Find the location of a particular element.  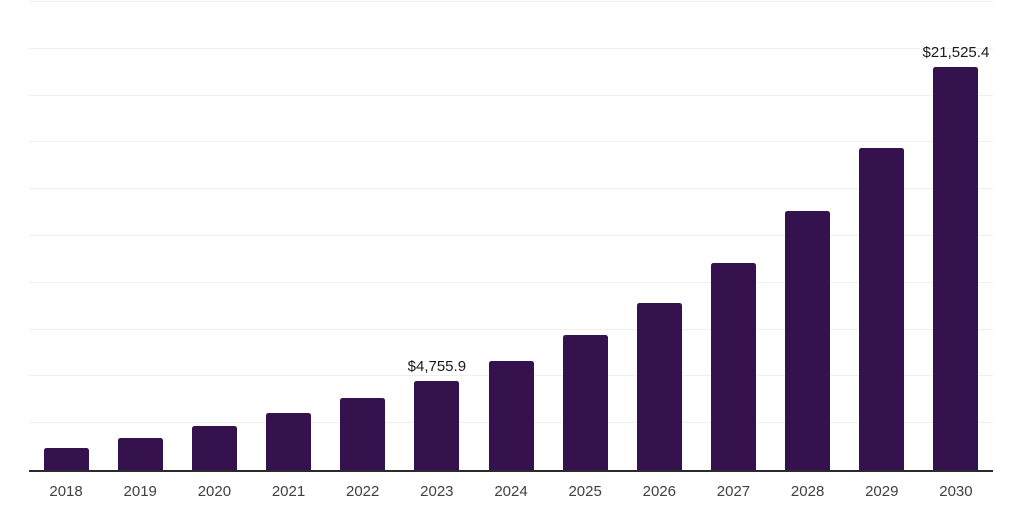

bar-2023 is located at coordinates (437, 425).